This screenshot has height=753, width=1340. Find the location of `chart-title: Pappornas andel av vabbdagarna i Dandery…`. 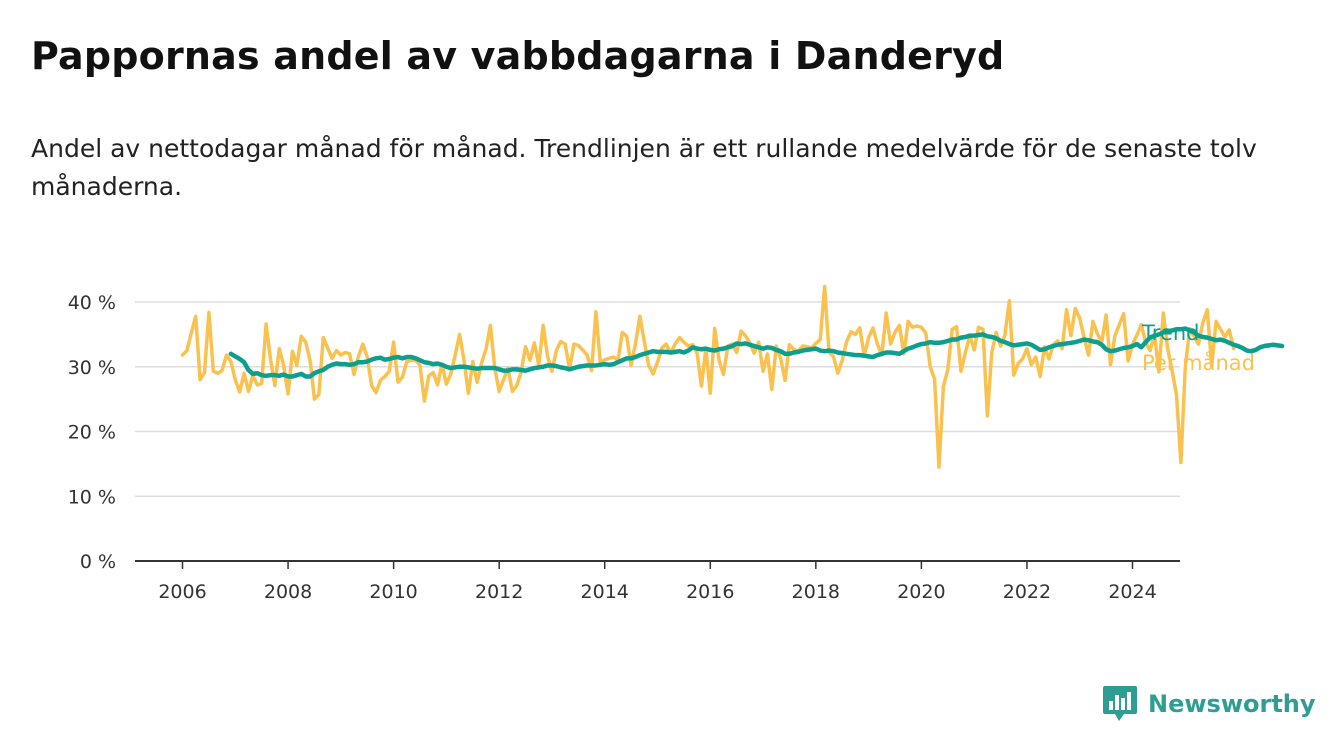

chart-title: Pappornas andel av vabbdagarna i Dandery… is located at coordinates (518, 56).